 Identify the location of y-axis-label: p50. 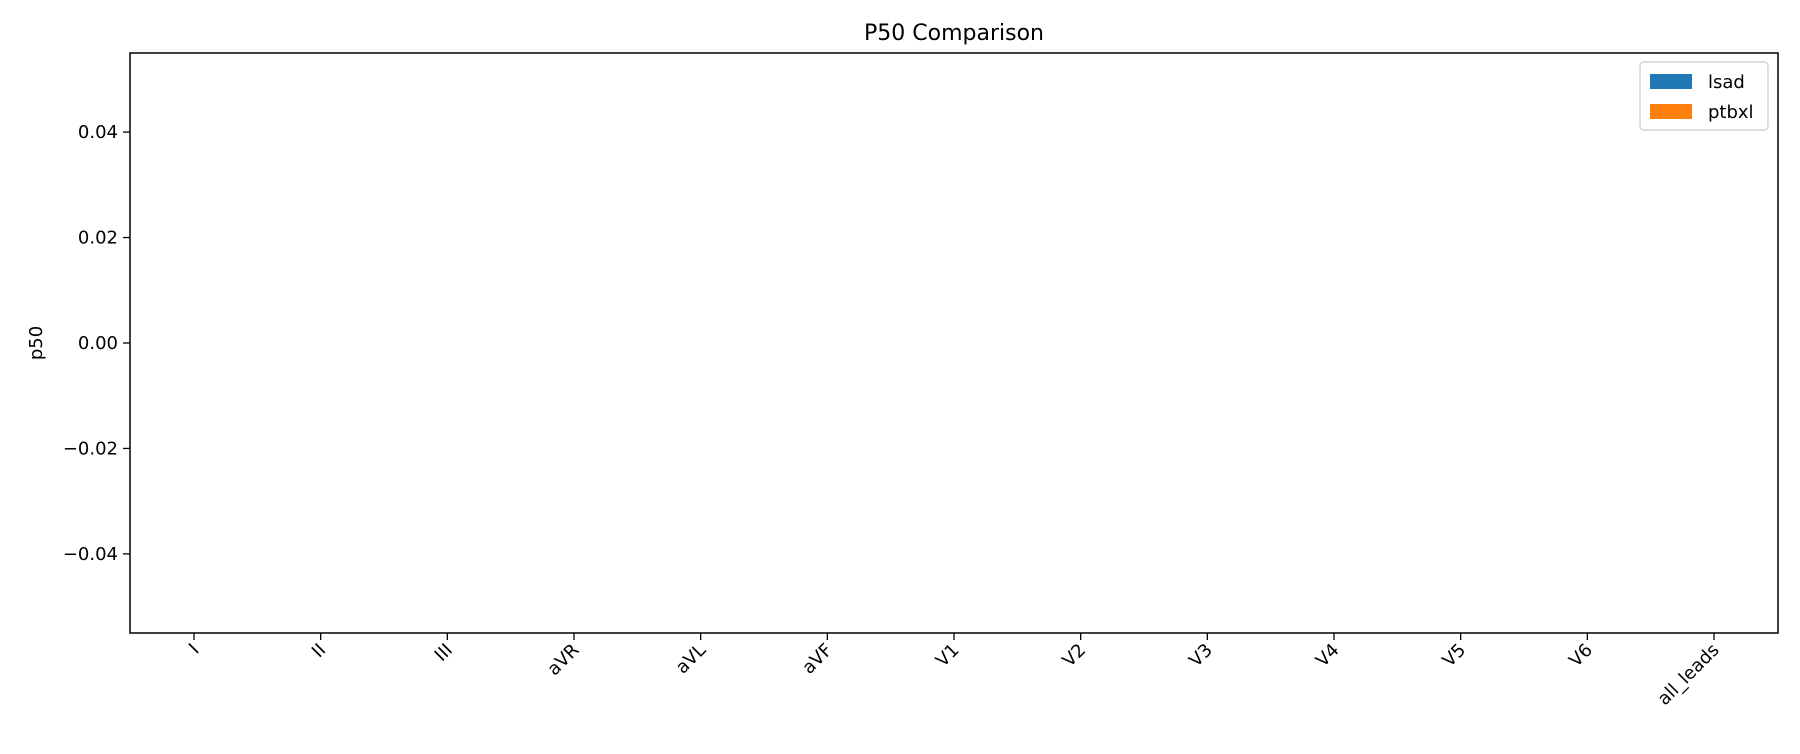
(36, 343).